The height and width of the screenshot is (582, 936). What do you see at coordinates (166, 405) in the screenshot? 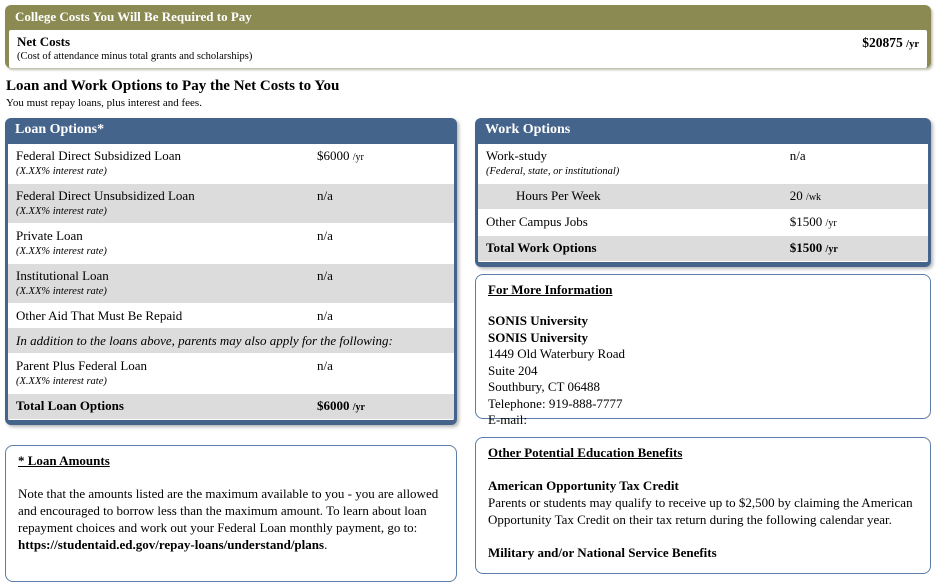
I see `loan-row-label: Total Loan Options` at bounding box center [166, 405].